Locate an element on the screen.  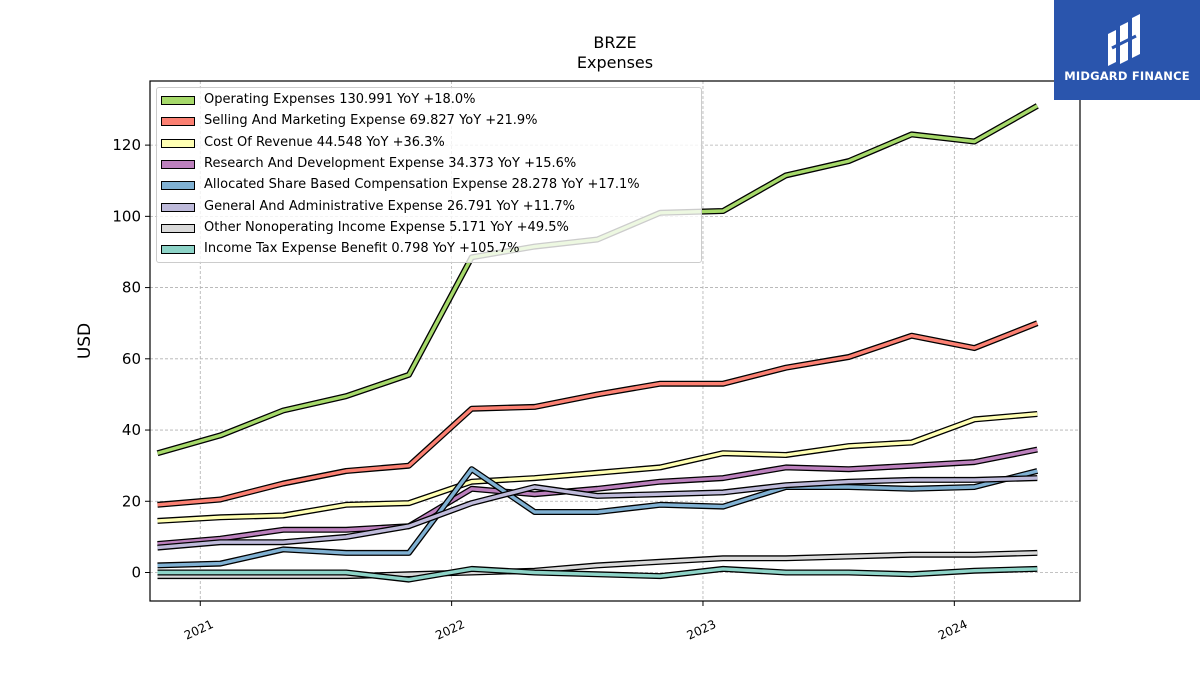
x-tick-label: 2024 is located at coordinates (953, 630).